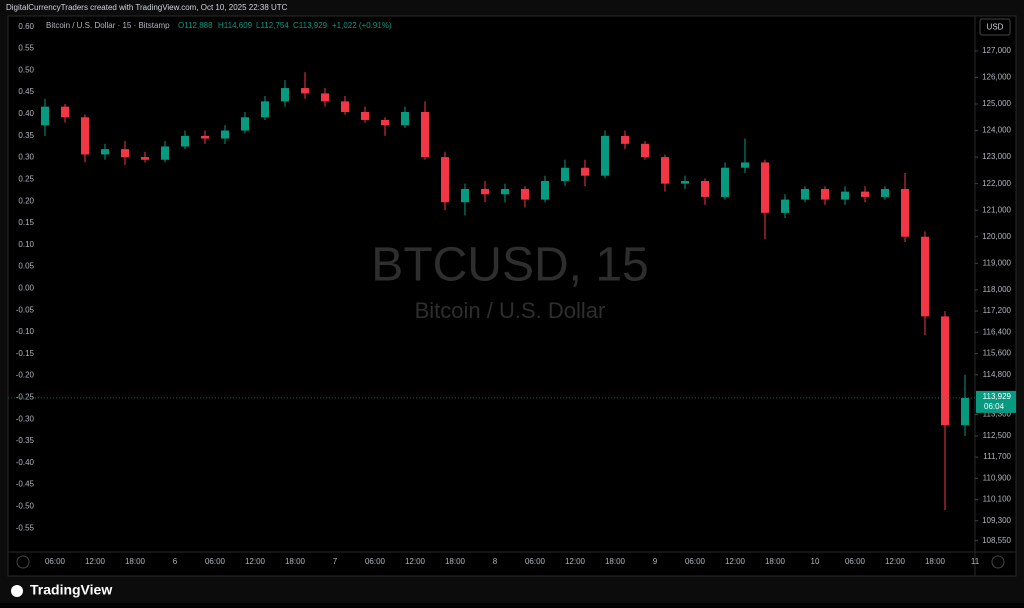 The width and height of the screenshot is (1024, 608). Describe the element at coordinates (26, 69) in the screenshot. I see `y-tick-label: 0.50` at that location.